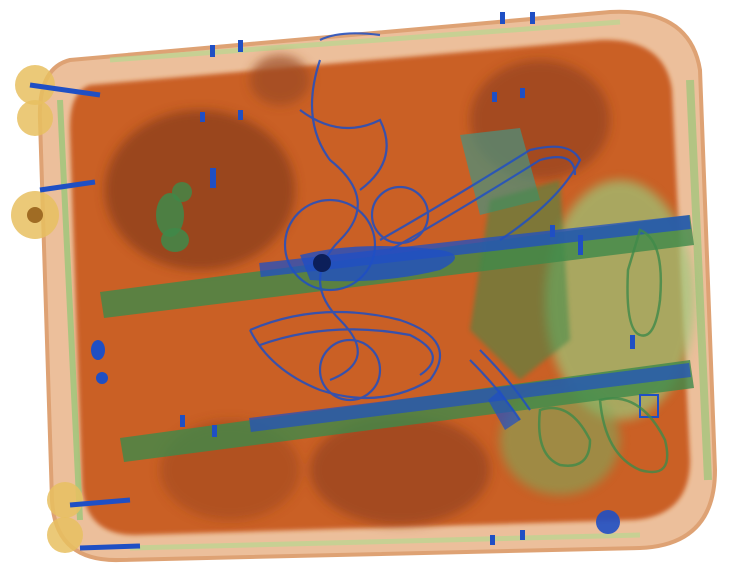 This screenshot has width=732, height=569. Describe the element at coordinates (58, 100) in the screenshot. I see `wheel-top-left` at that location.